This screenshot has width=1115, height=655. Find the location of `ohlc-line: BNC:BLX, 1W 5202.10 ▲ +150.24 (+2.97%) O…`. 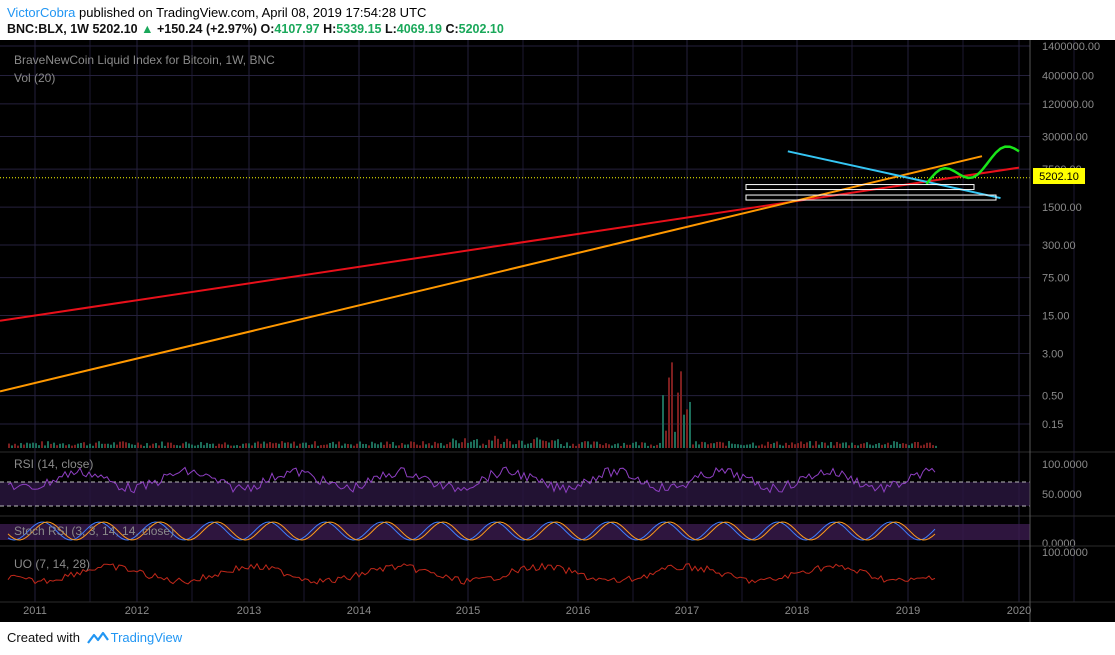

ohlc-line: BNC:BLX, 1W 5202.10 ▲ +150.24 (+2.97%) O… is located at coordinates (255, 29).